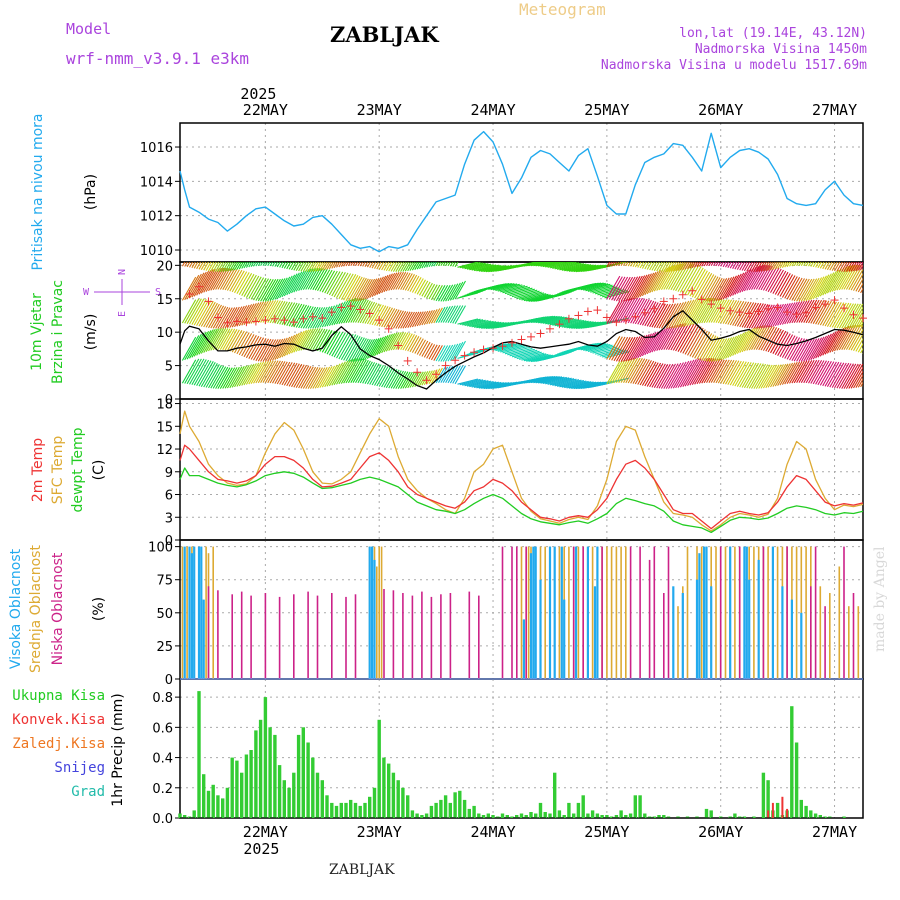 This screenshot has height=900, width=900. I want to click on compass-e: E, so click(122, 314).